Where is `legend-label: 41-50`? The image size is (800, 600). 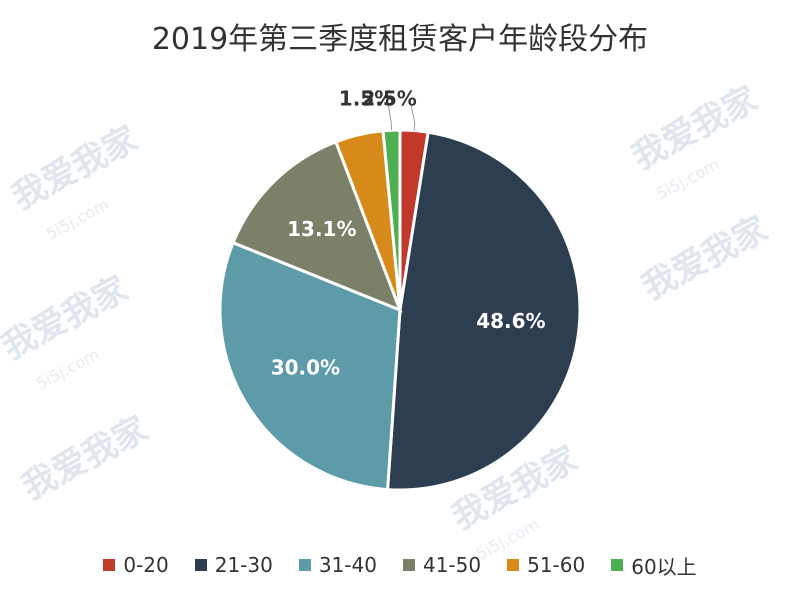 legend-label: 41-50 is located at coordinates (452, 565).